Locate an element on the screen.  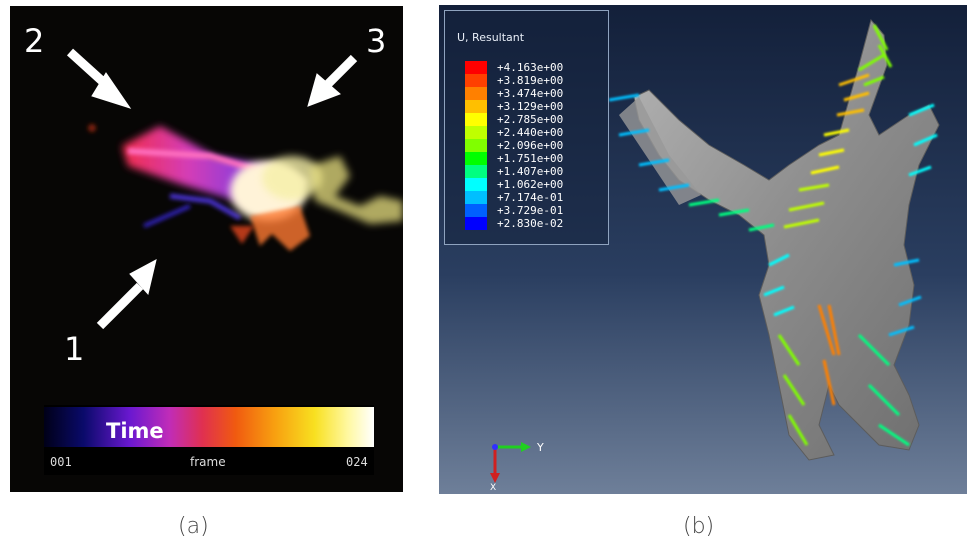
axis-triad-icon is located at coordinates (510, 462).